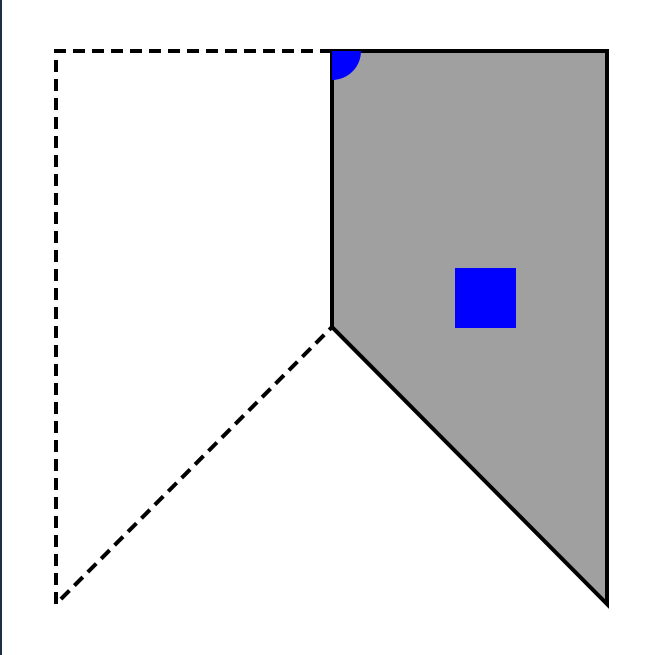  Describe the element at coordinates (346, 65) in the screenshot. I see `quarter-circle-marker` at that location.